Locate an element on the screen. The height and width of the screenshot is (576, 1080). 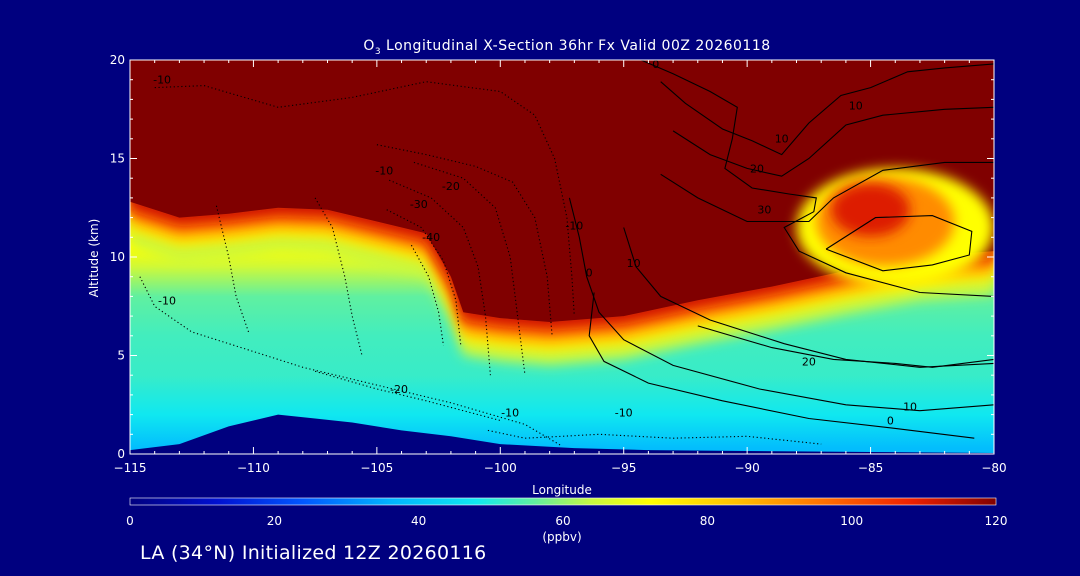
colorbar-tick-label: 20 is located at coordinates (274, 521).